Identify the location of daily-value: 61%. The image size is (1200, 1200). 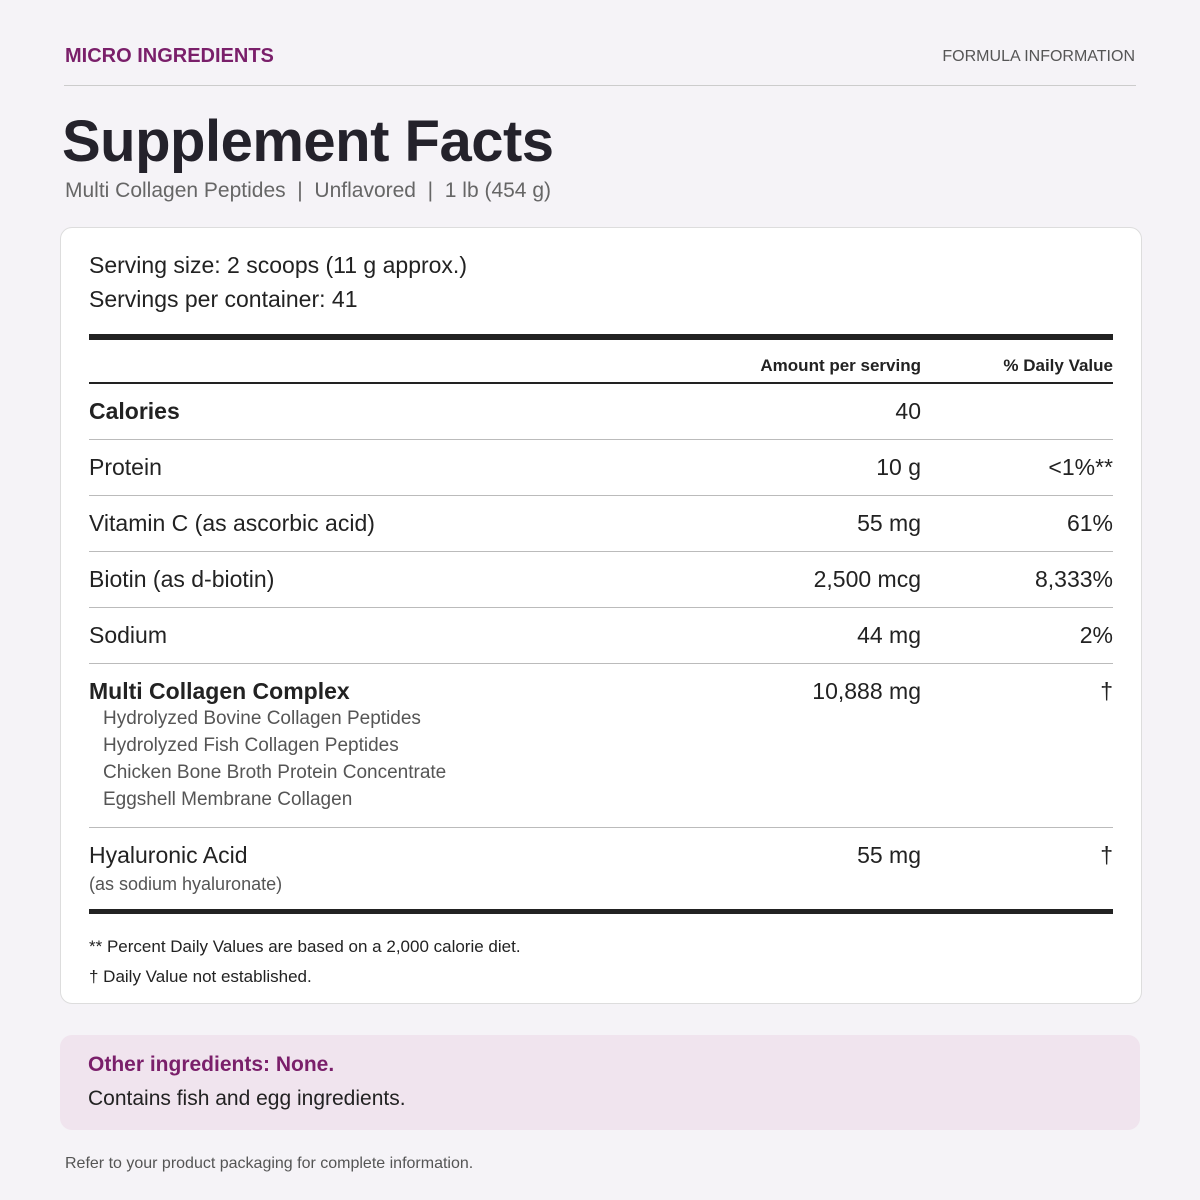
(1089, 523).